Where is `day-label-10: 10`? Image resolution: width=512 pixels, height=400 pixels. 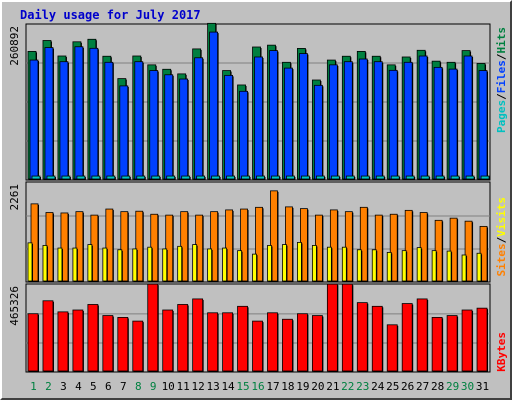
day-label-10: 10 is located at coordinates (168, 386).